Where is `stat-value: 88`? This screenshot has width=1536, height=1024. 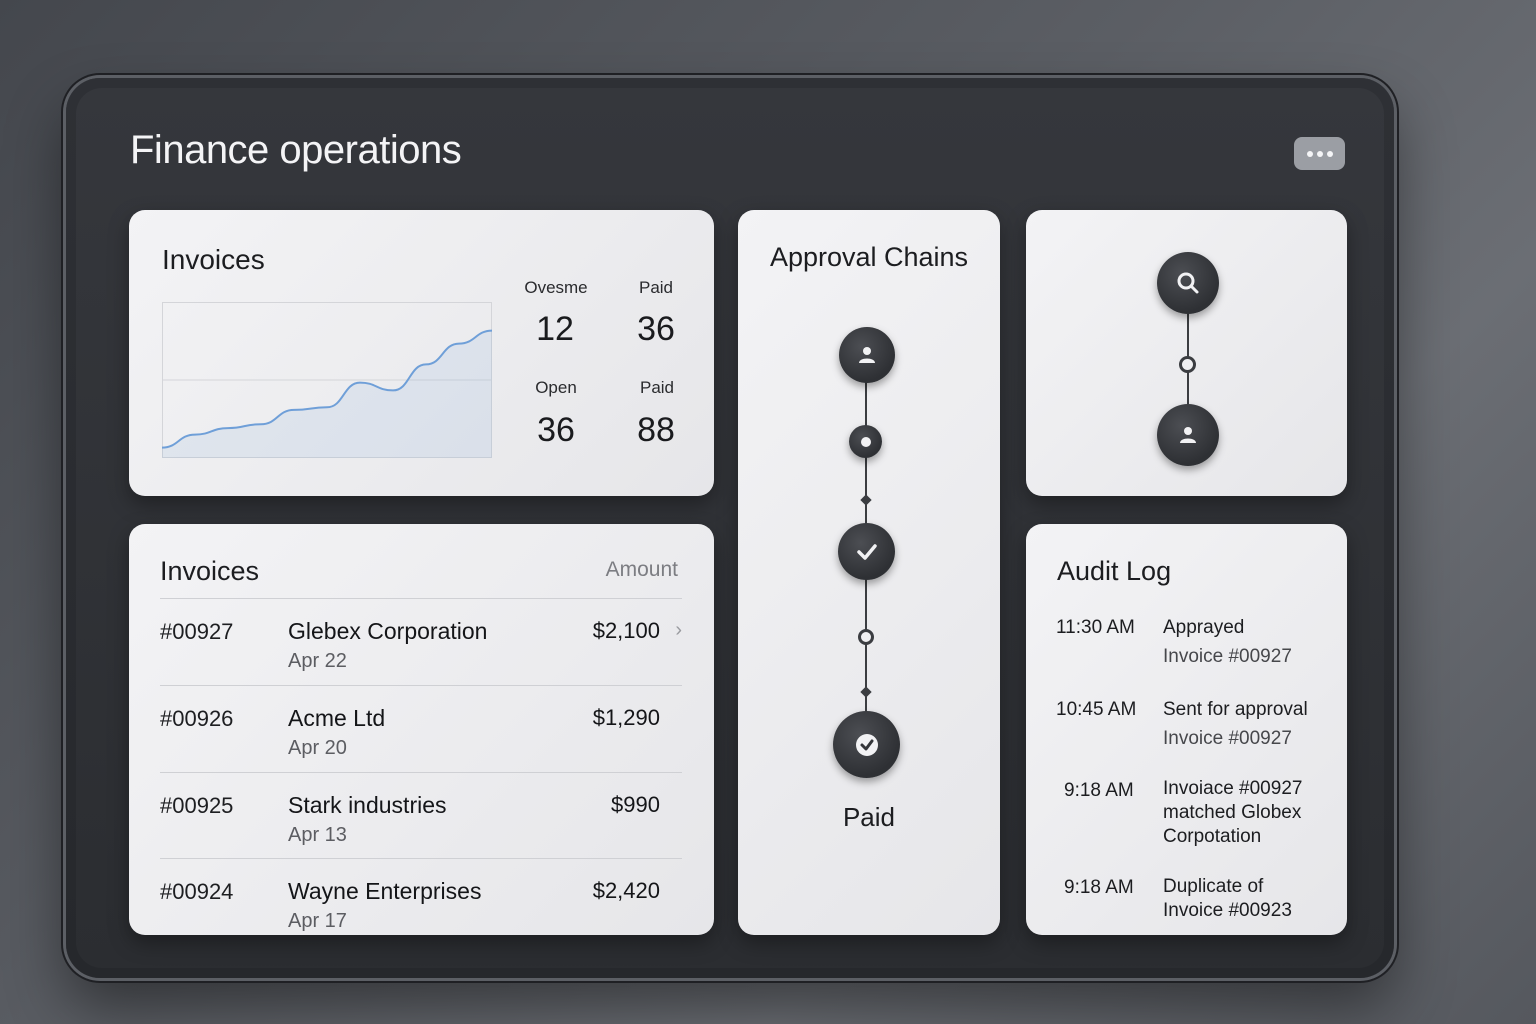 stat-value: 88 is located at coordinates (656, 430).